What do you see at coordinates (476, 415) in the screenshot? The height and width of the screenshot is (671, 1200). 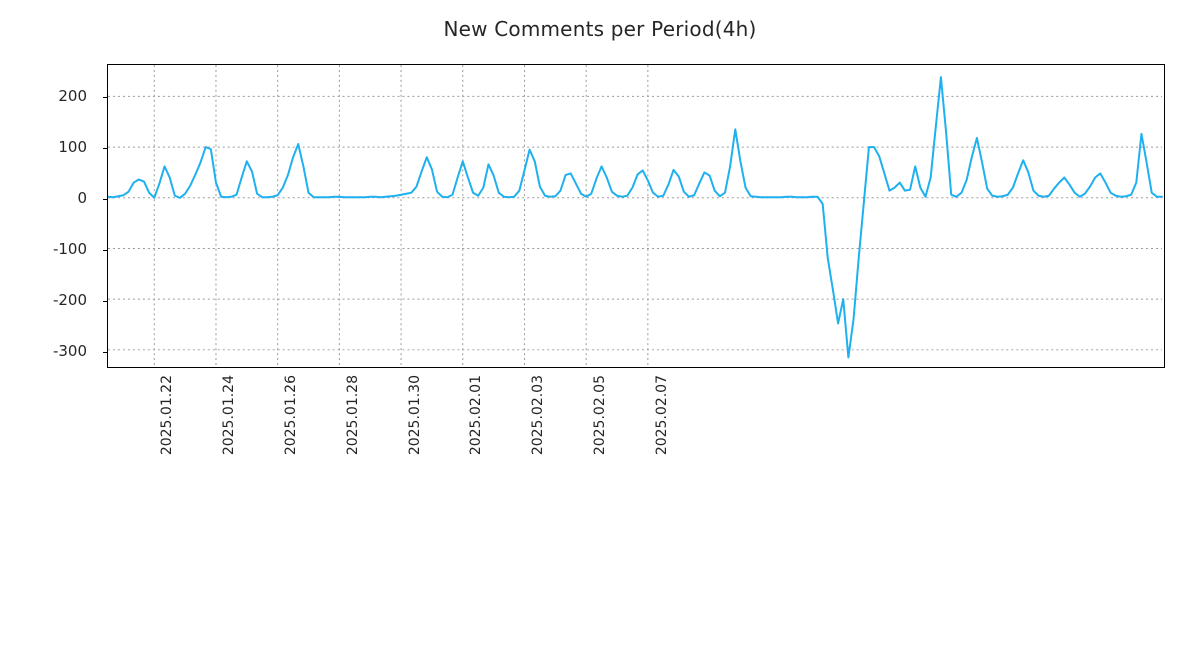 I see `x-axis-tick-label: 2025.02.01` at bounding box center [476, 415].